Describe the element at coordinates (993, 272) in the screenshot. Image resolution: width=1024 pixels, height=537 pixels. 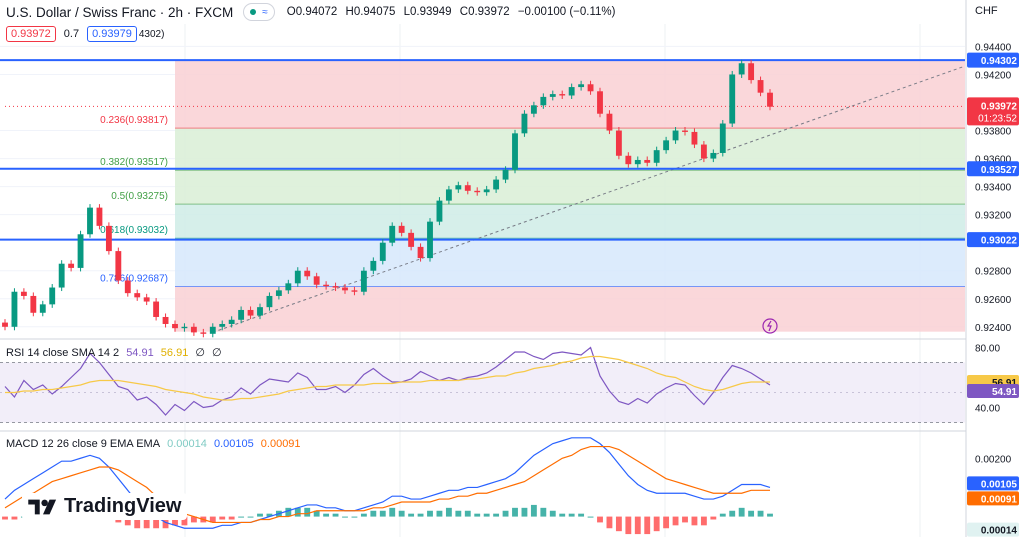
I see `price-tick-label: 0.92800` at that location.